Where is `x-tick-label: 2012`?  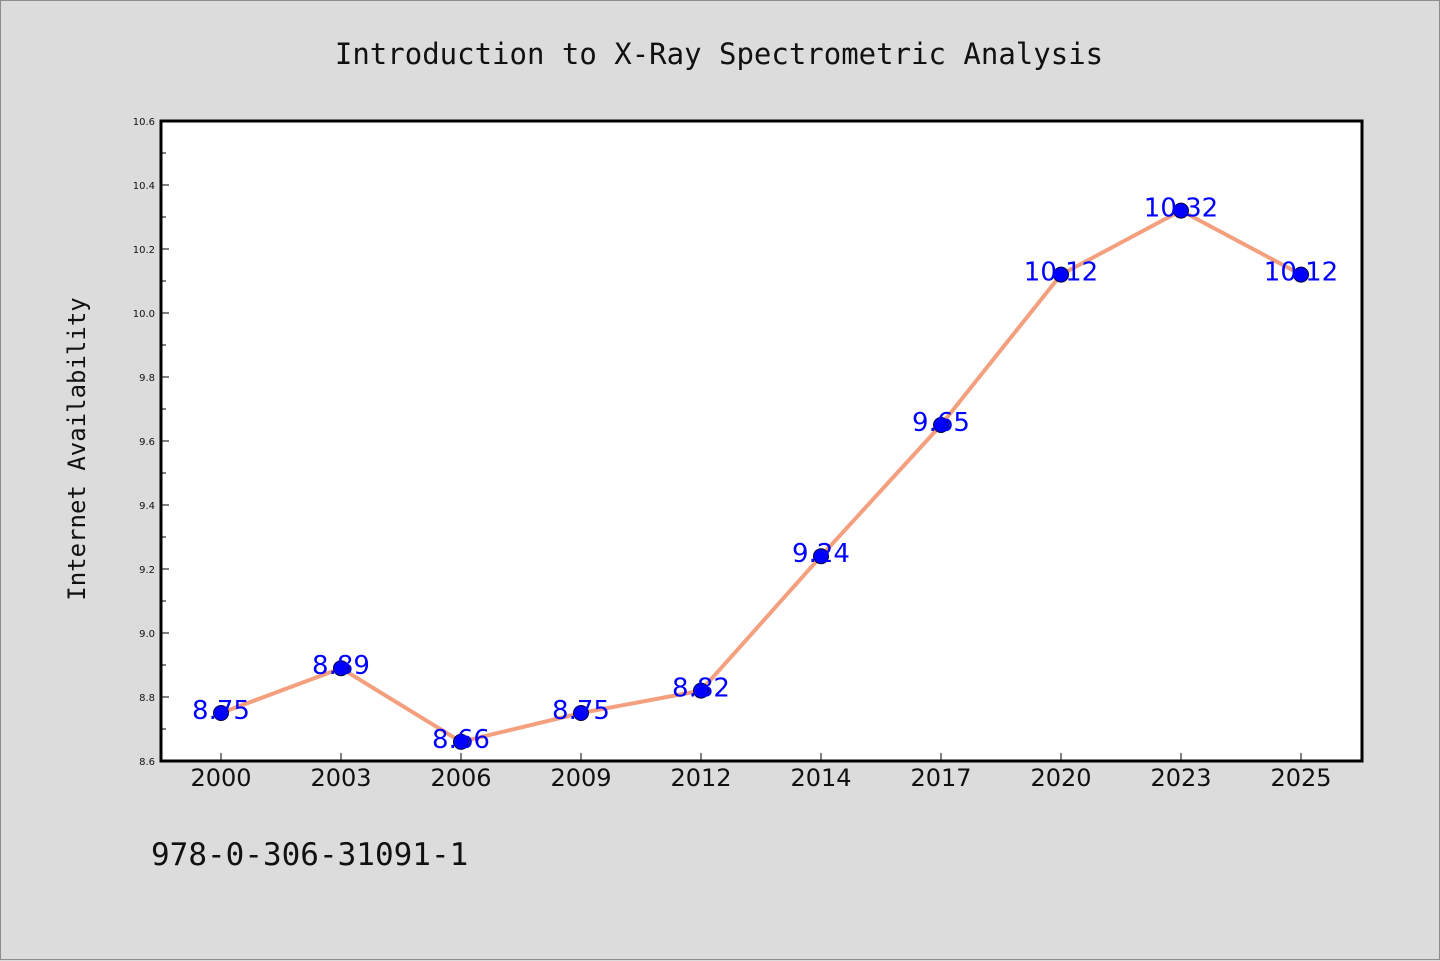 x-tick-label: 2012 is located at coordinates (700, 778).